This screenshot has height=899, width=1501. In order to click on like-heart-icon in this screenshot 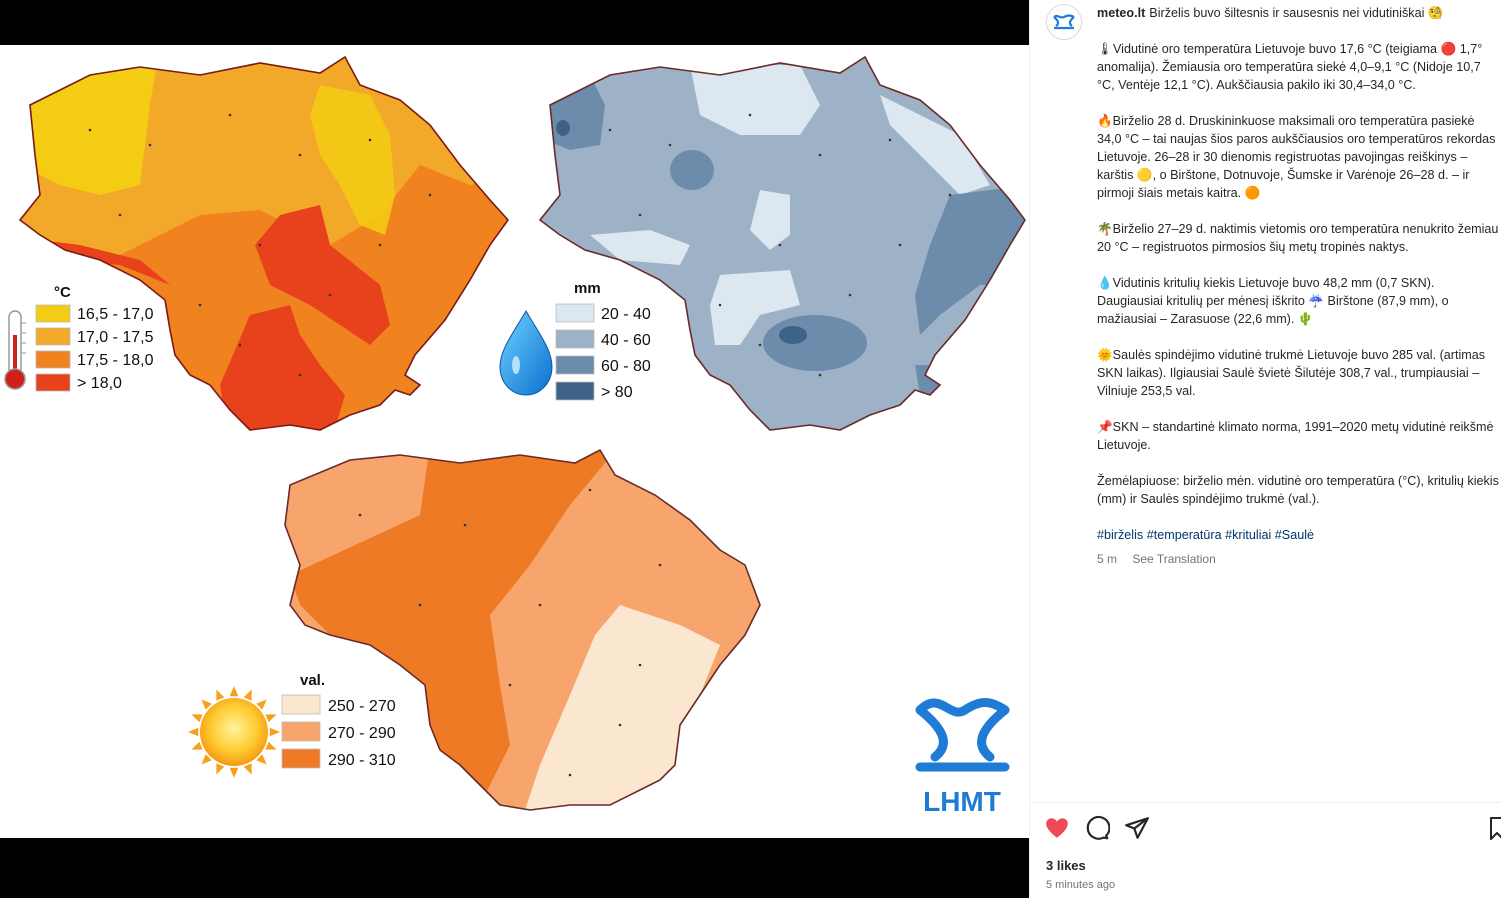, I will do `click(1057, 828)`.